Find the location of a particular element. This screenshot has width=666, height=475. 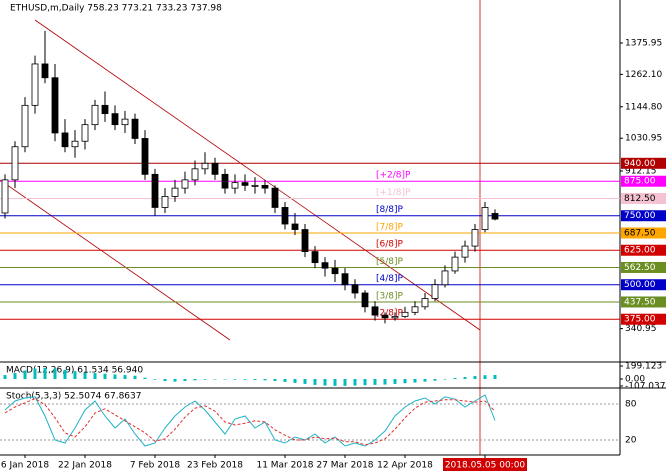

trend-channel is located at coordinates (115, 260).